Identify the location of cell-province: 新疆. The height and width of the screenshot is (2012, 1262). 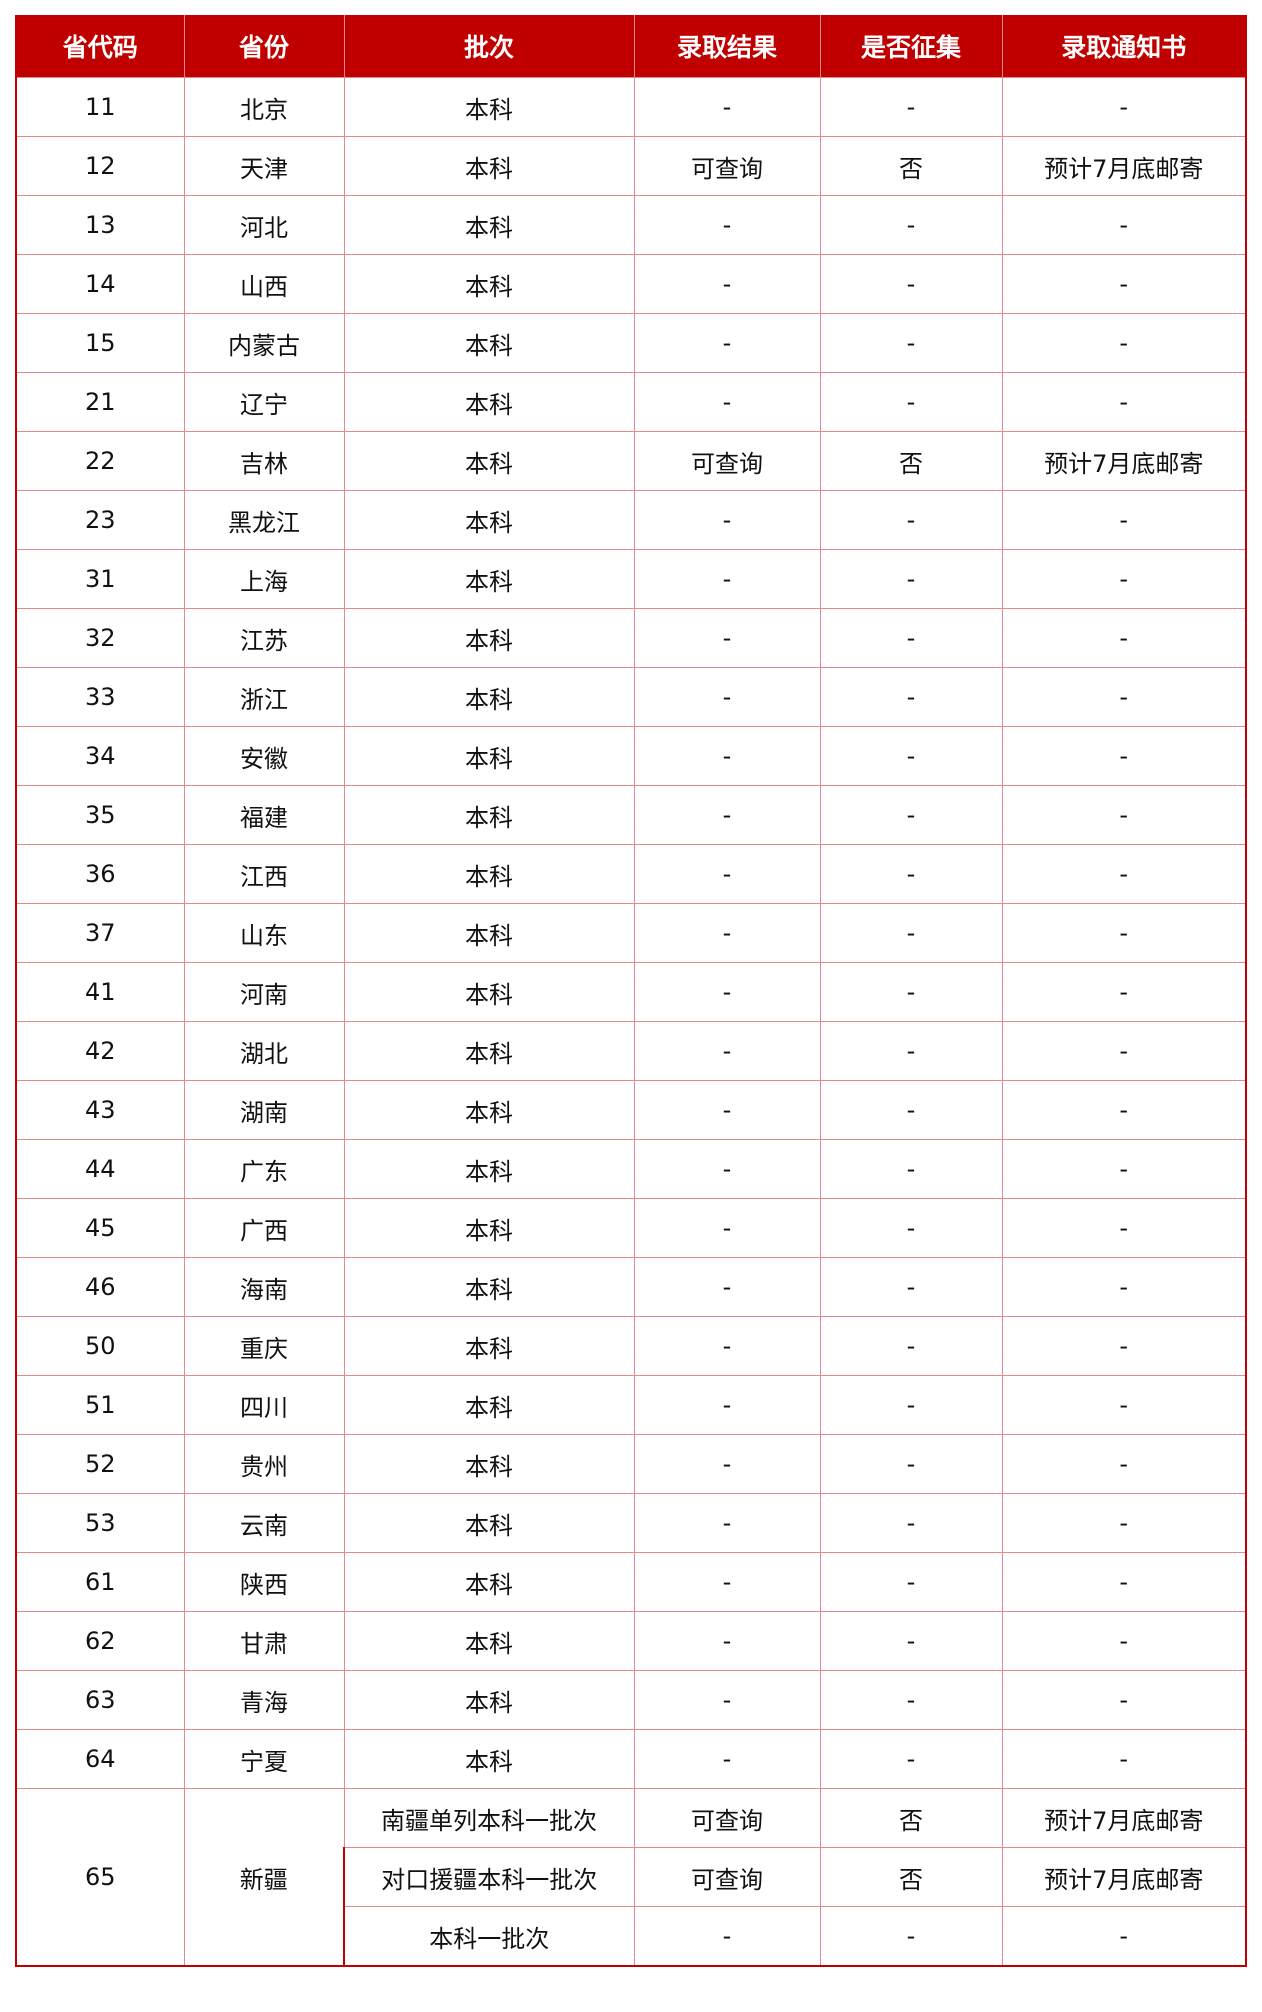
(264, 1877).